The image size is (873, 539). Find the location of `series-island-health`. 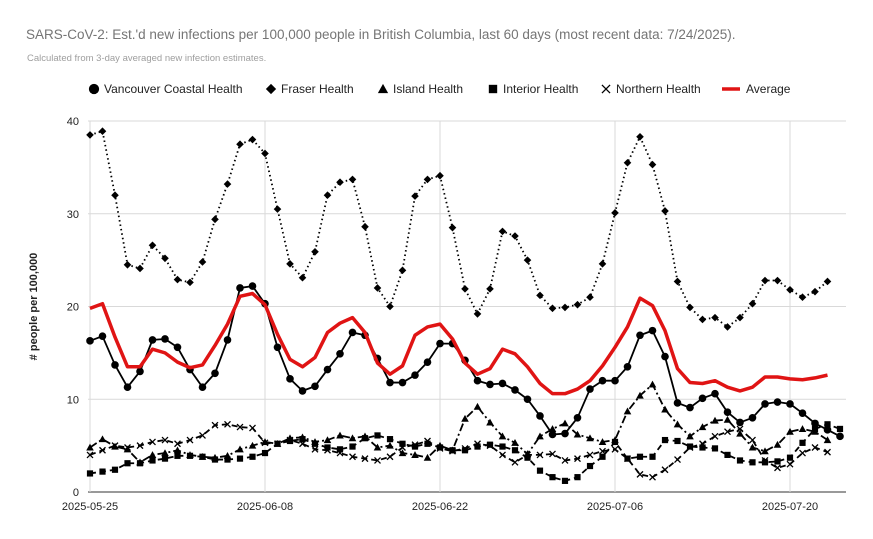

series-island-health is located at coordinates (459, 423).